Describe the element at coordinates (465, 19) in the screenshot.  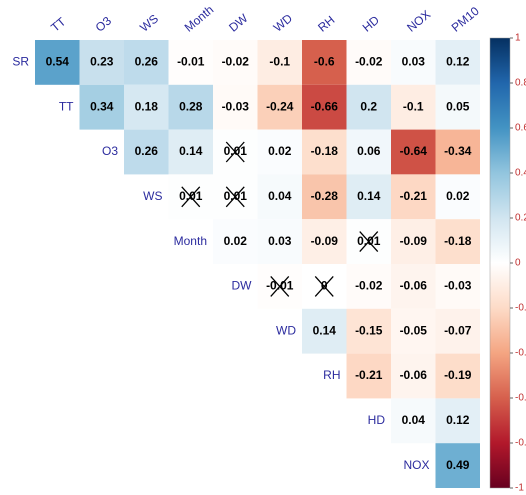
I see `column-label: PM10` at that location.